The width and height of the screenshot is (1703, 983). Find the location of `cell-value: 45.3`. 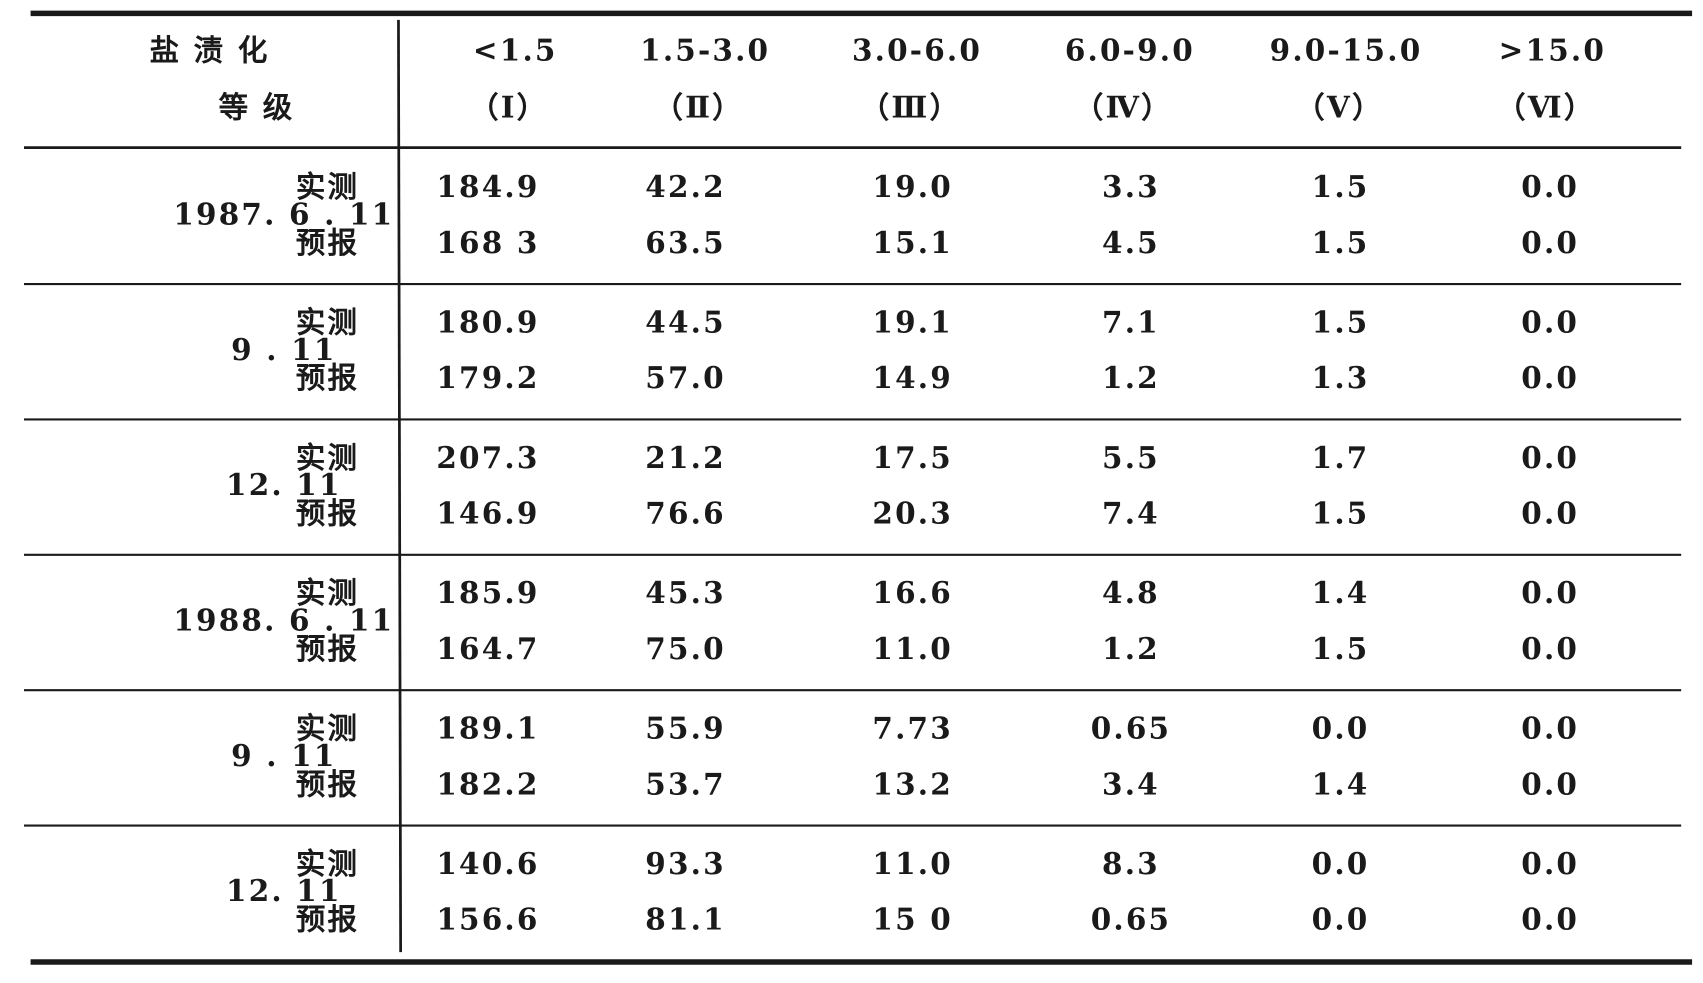

cell-value: 45.3 is located at coordinates (685, 592).